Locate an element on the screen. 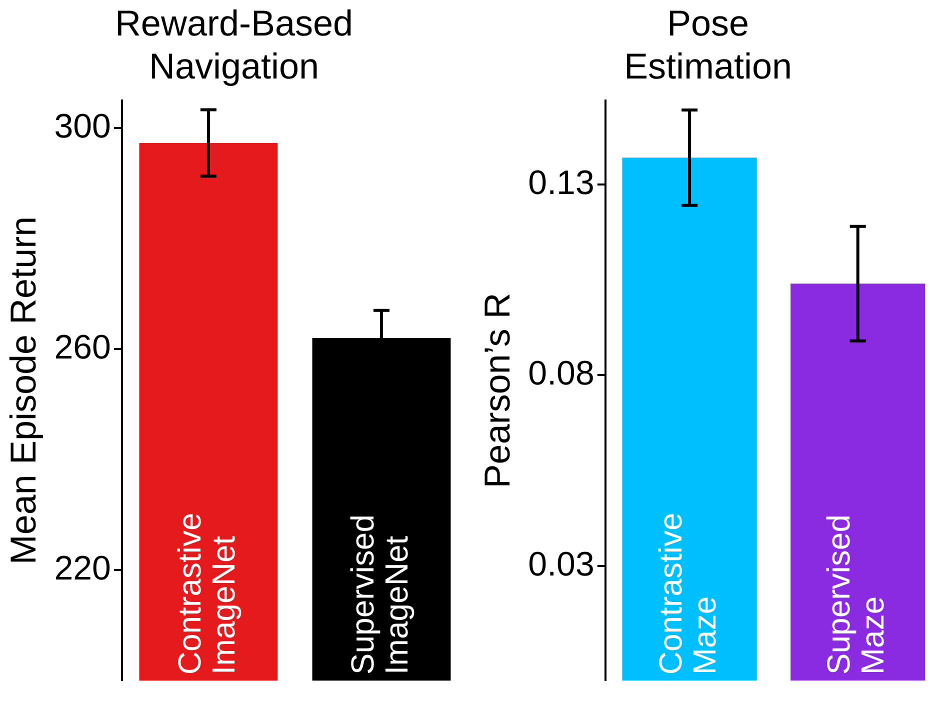 This screenshot has width=948, height=704. category-label: Supervised ImageNet is located at coordinates (379, 594).